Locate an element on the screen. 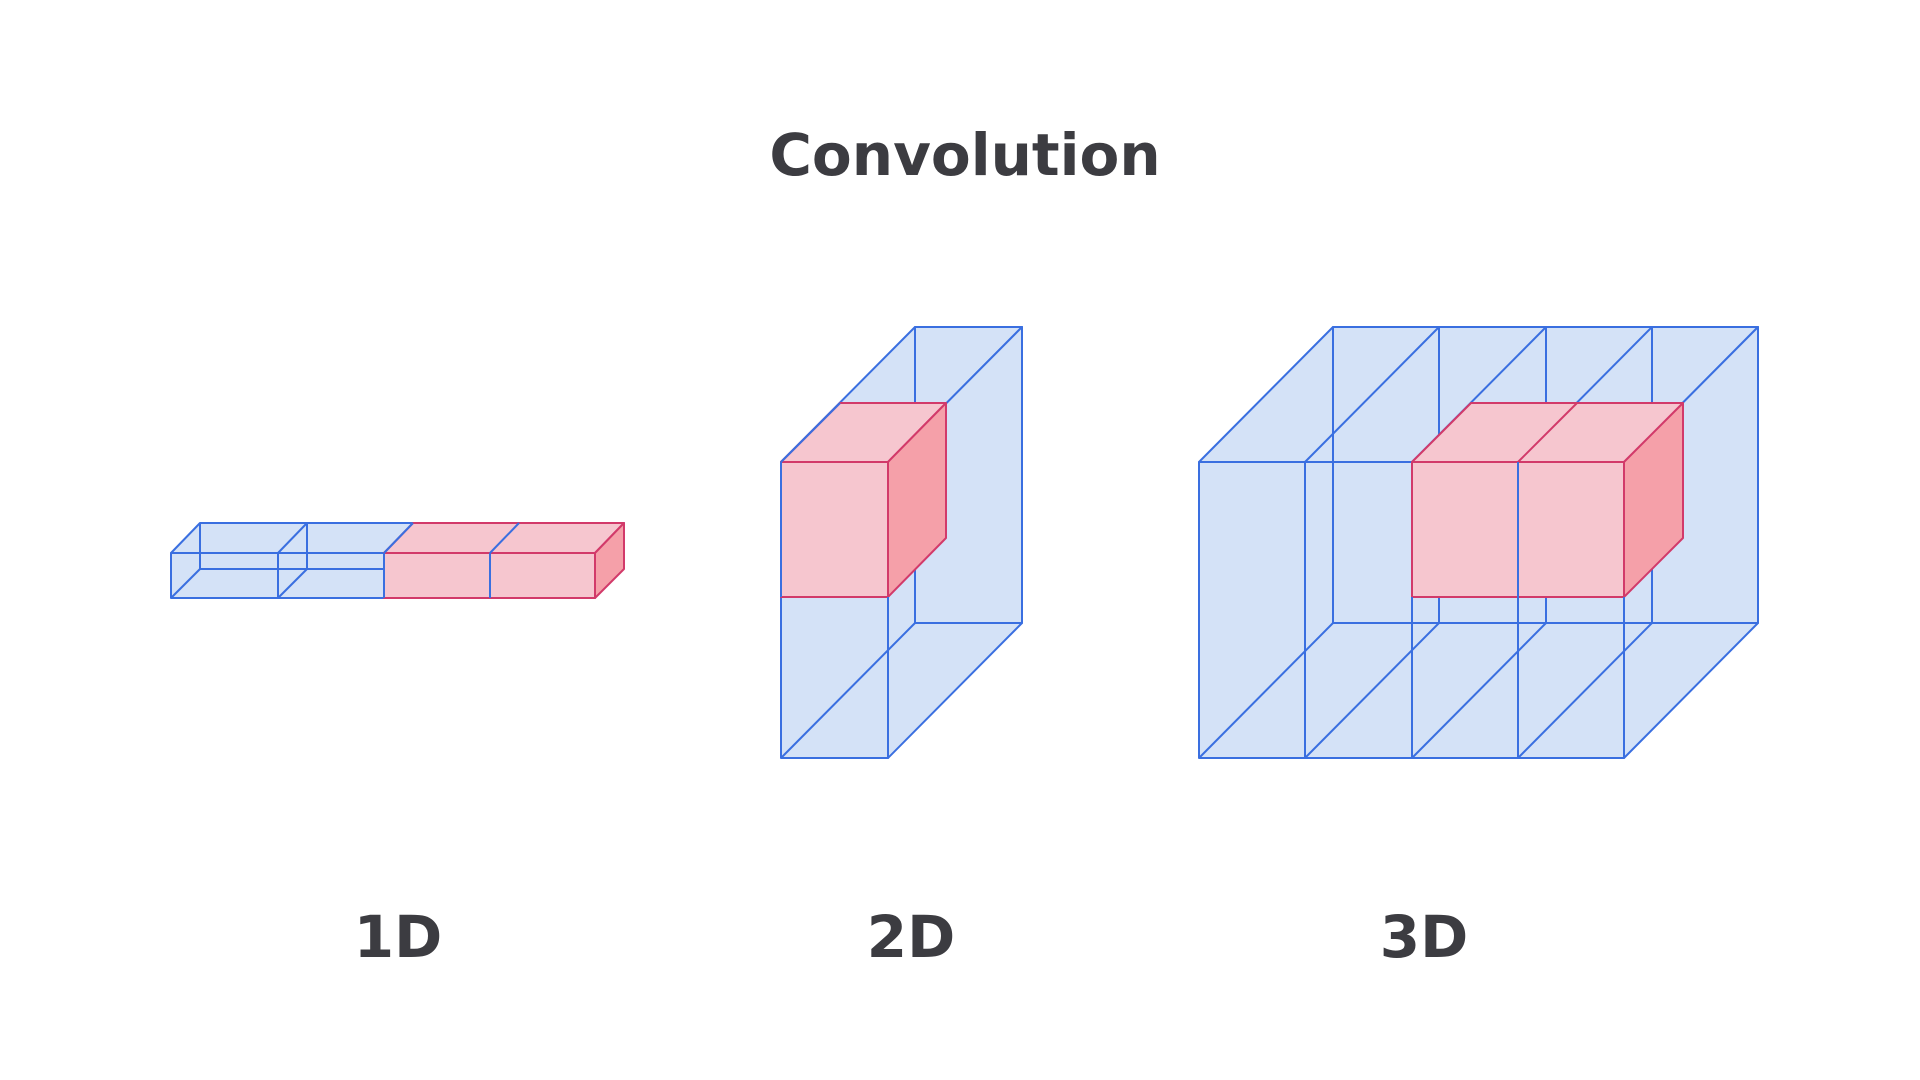 The height and width of the screenshot is (1080, 1920). panel-label-1d: 1D is located at coordinates (398, 937).